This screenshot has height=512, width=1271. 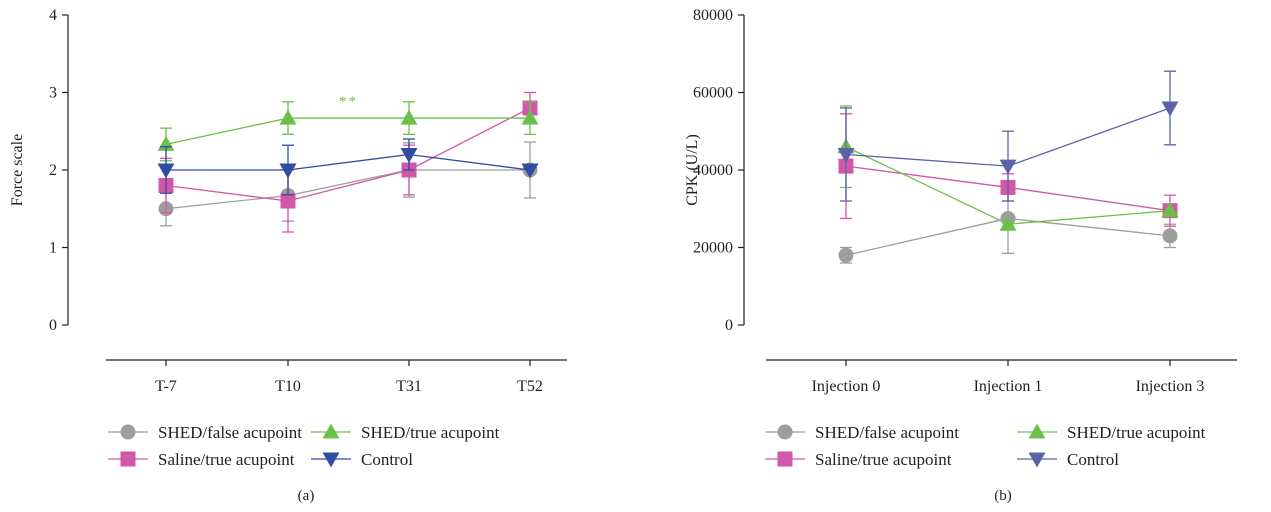 What do you see at coordinates (53, 15) in the screenshot?
I see `y-tick-label: 4` at bounding box center [53, 15].